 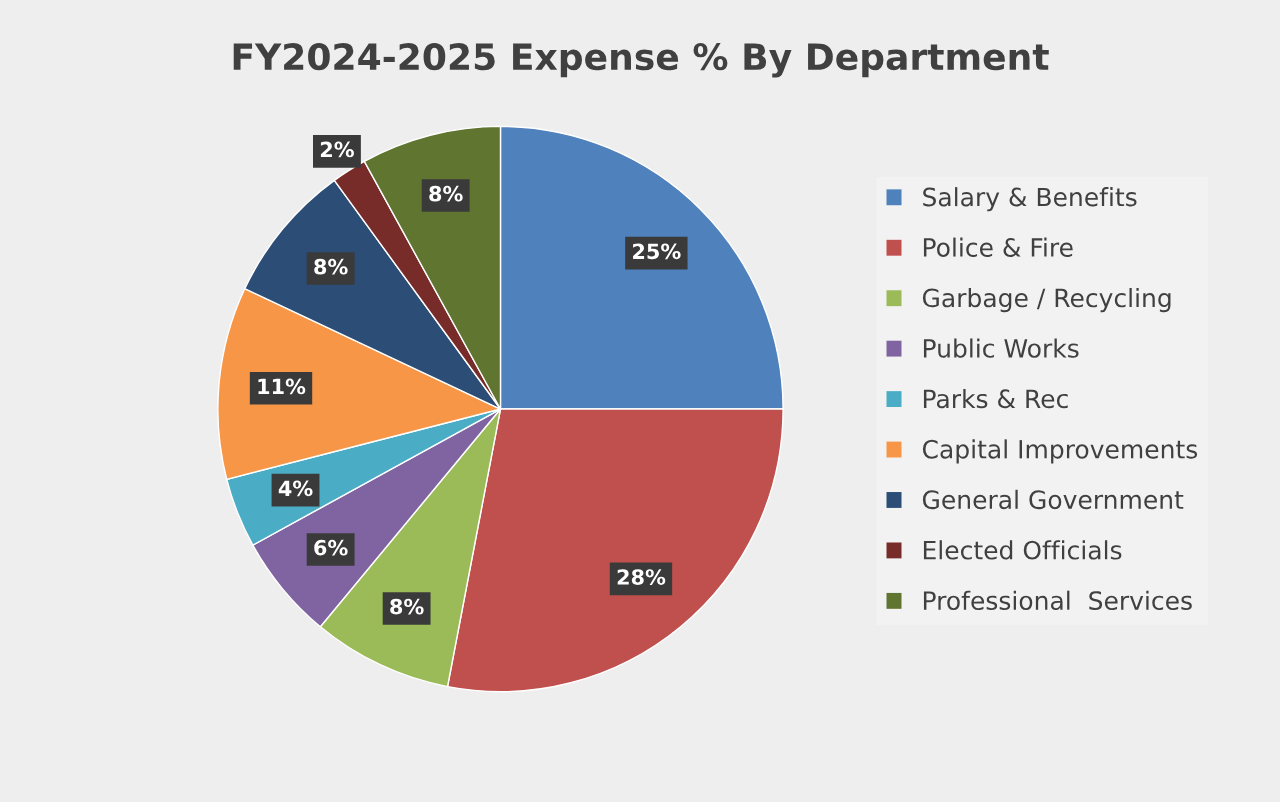 What do you see at coordinates (1001, 348) in the screenshot?
I see `legend-label: Public Works` at bounding box center [1001, 348].